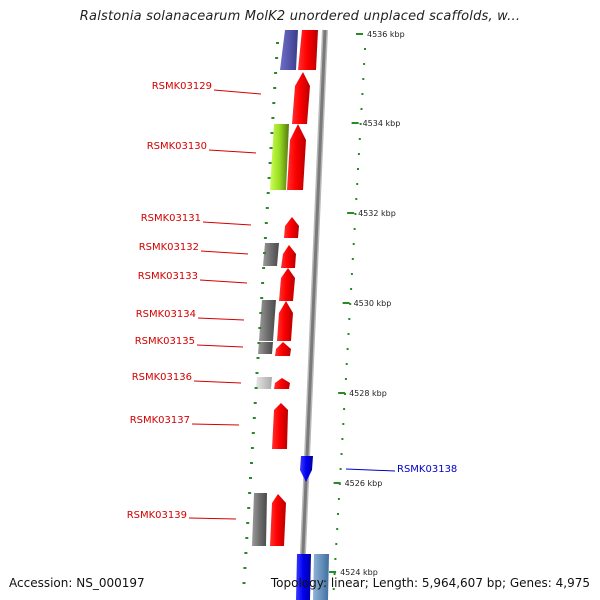 The image size is (600, 600). What do you see at coordinates (160, 420) in the screenshot?
I see `gene-label: RSMK03137` at bounding box center [160, 420].